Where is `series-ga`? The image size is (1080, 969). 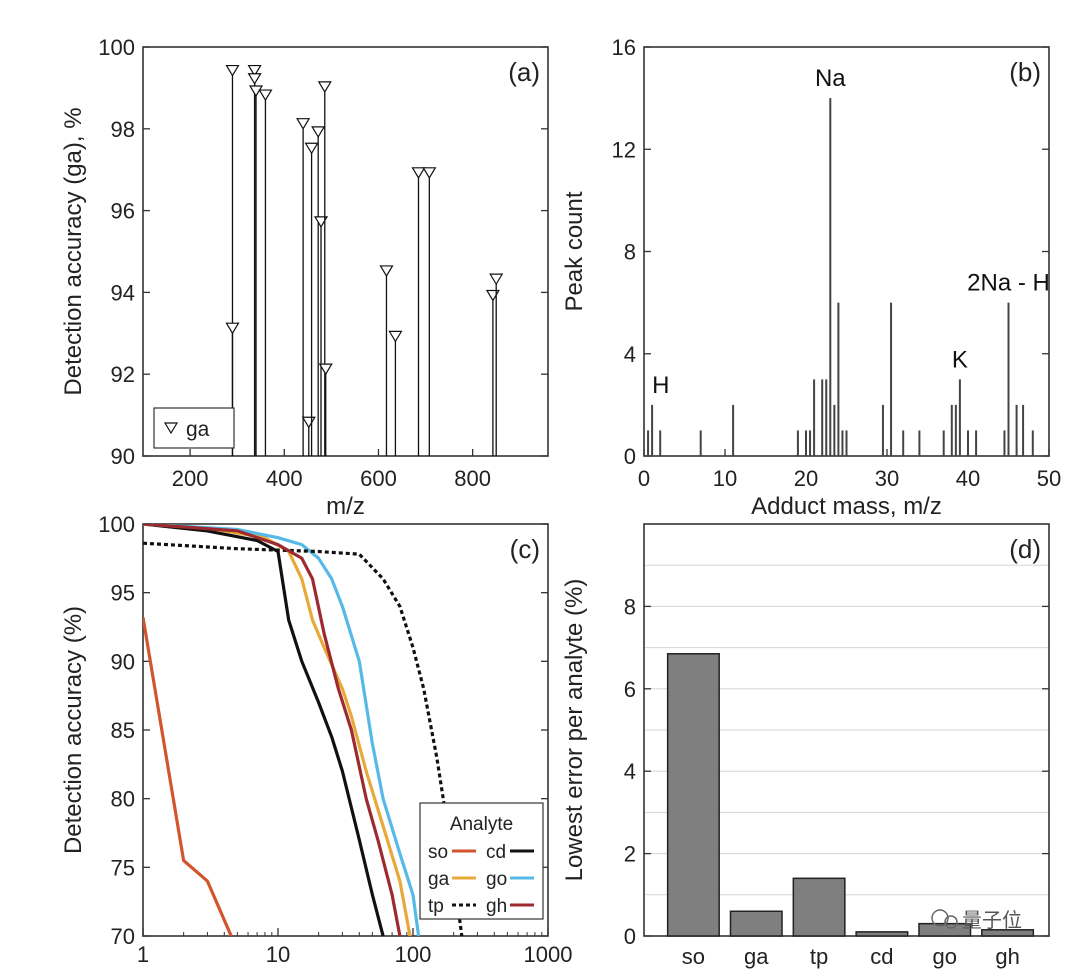 series-ga is located at coordinates (364, 260).